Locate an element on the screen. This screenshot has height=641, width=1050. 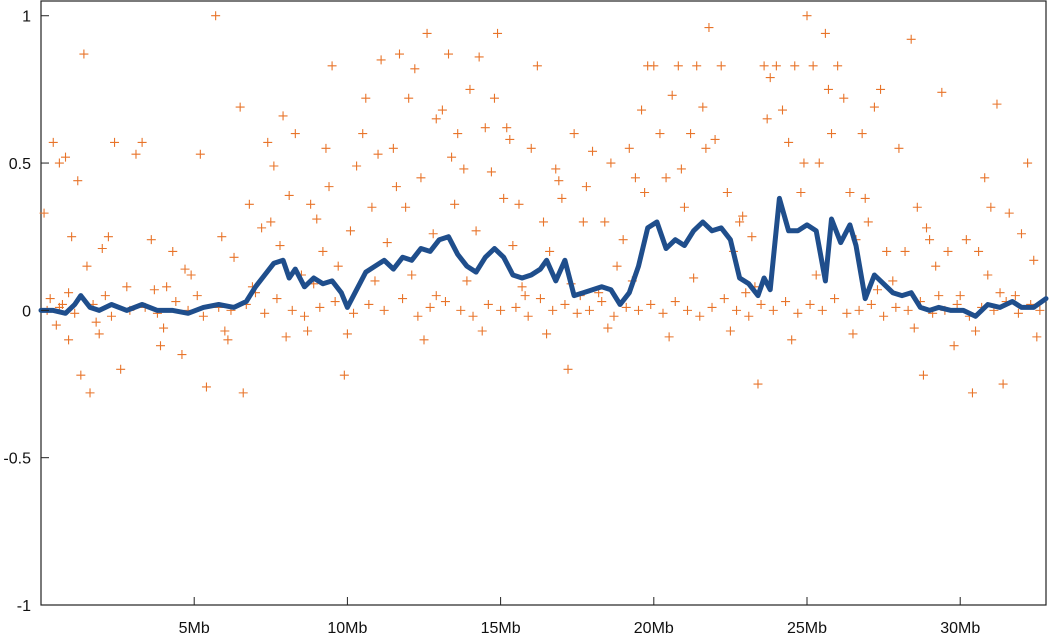
x-tick-label: 25Mb is located at coordinates (807, 628).